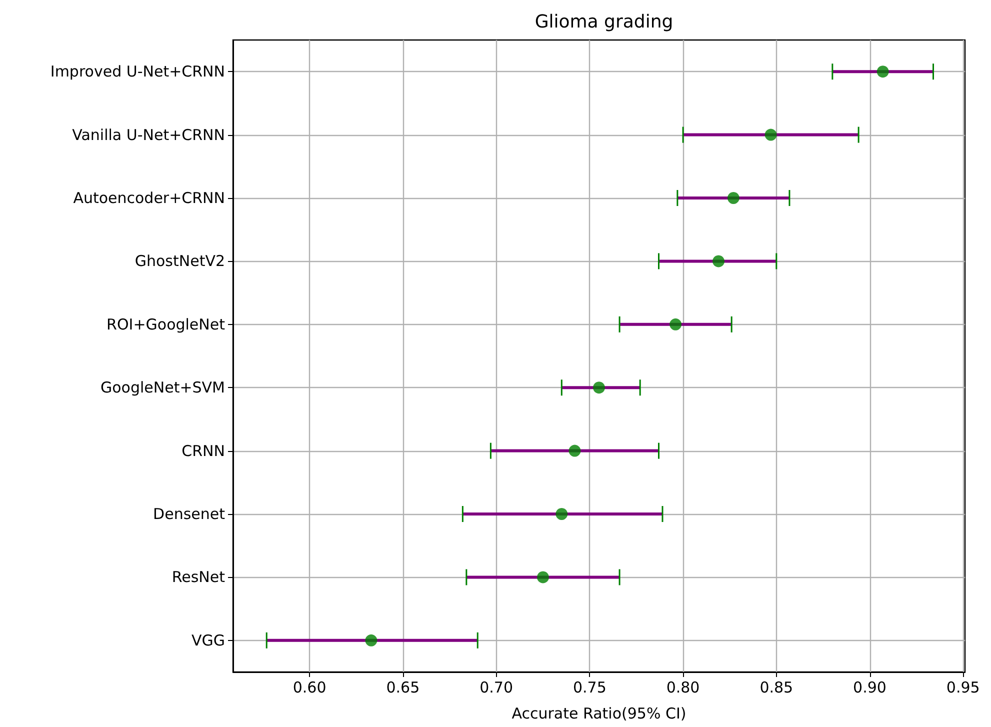 The height and width of the screenshot is (727, 991). What do you see at coordinates (403, 687) in the screenshot?
I see `x-tick-label: 0.65` at bounding box center [403, 687].